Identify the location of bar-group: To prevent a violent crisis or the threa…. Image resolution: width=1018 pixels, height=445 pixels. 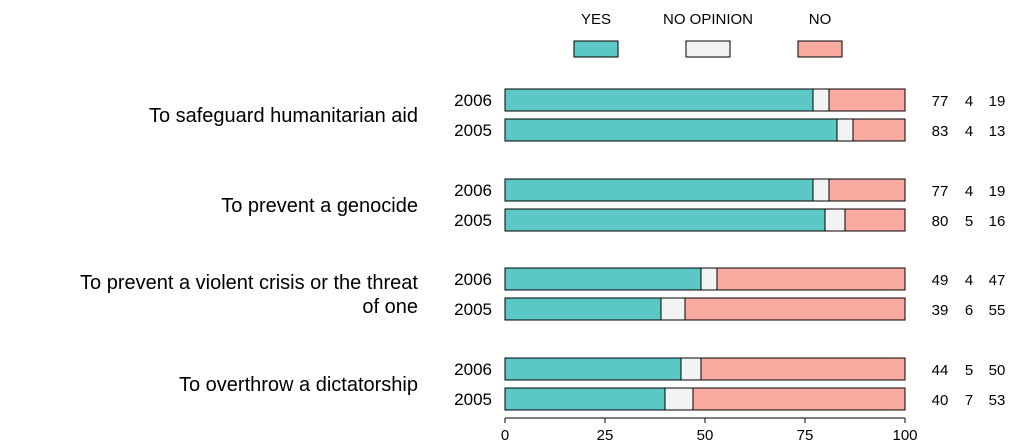
(543, 294).